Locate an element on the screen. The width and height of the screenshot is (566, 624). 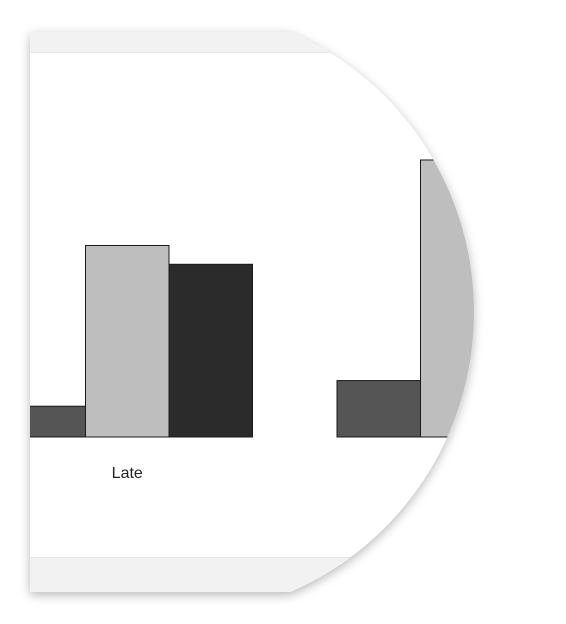
bottom-status-strip is located at coordinates (252, 575).